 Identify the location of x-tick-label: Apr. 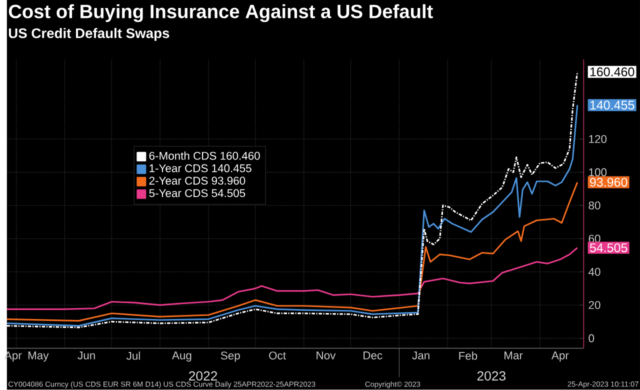
(560, 357).